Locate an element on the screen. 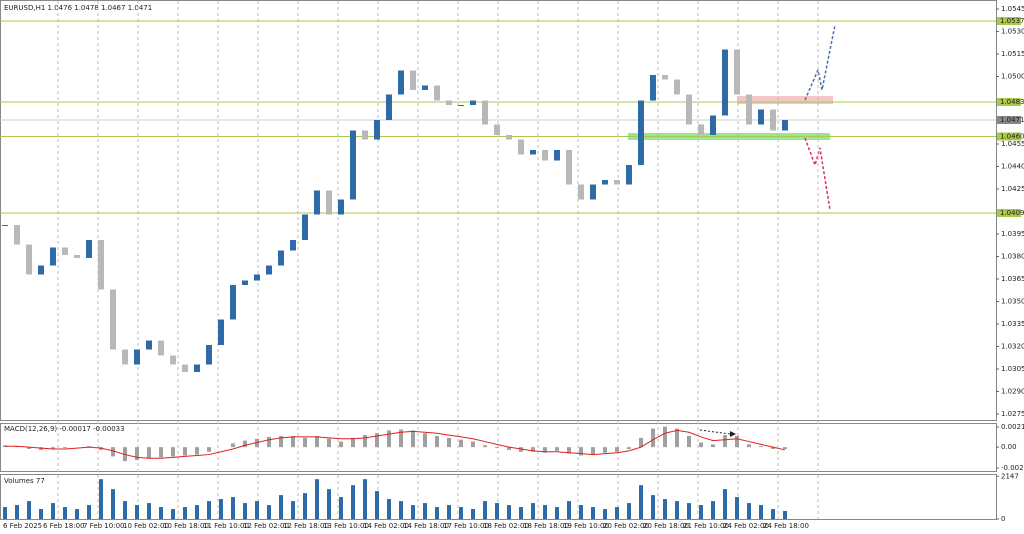  x-tick-label: 12 Feb 02:00 is located at coordinates (266, 526).